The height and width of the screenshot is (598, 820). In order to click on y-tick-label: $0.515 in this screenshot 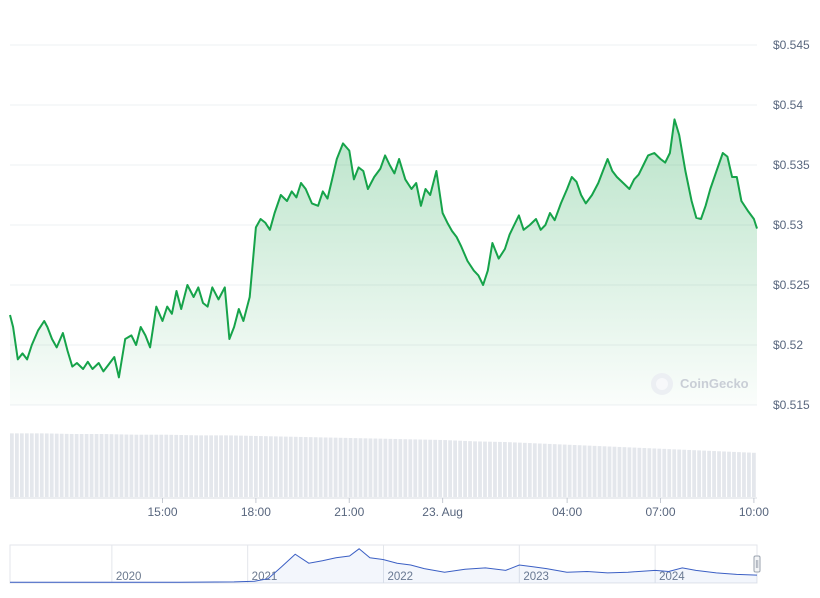, I will do `click(791, 405)`.